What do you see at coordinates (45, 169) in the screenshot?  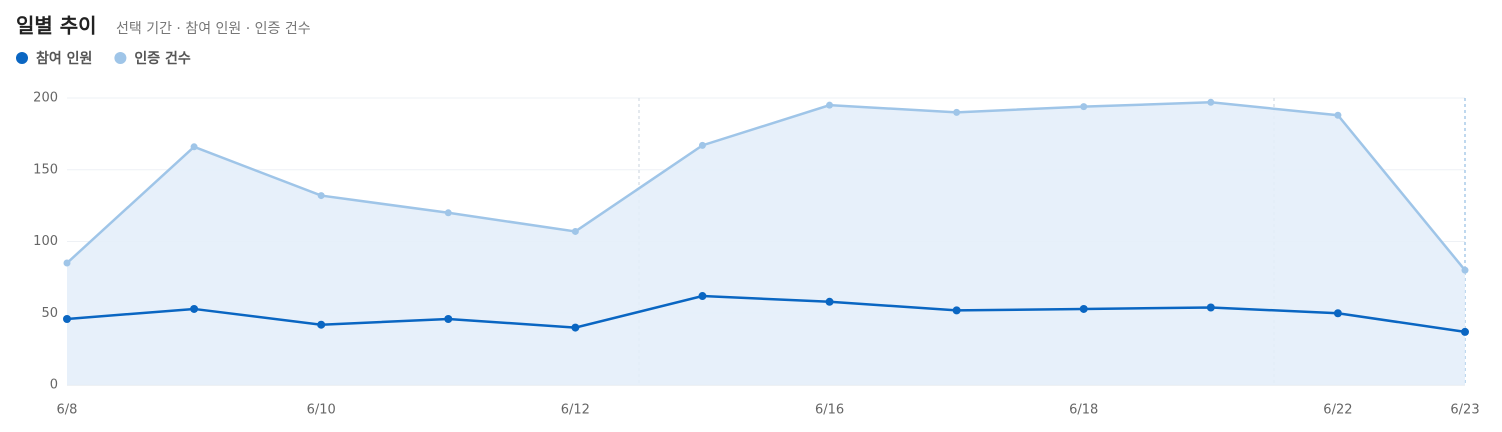 I see `y-tick-label: 150` at bounding box center [45, 169].